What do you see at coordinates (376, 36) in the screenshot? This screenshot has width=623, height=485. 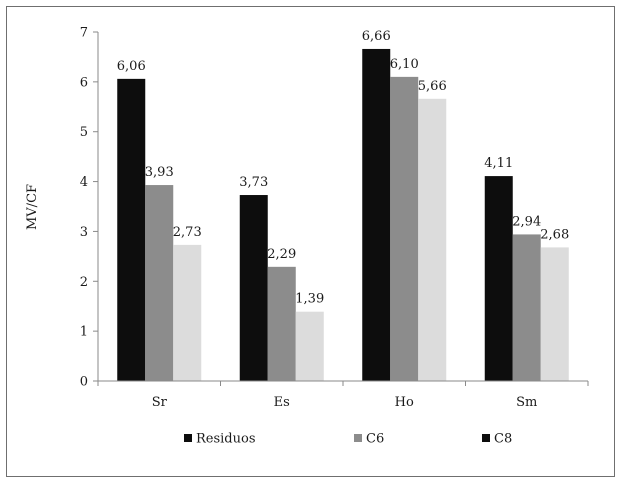 I see `data-label: 6,66` at bounding box center [376, 36].